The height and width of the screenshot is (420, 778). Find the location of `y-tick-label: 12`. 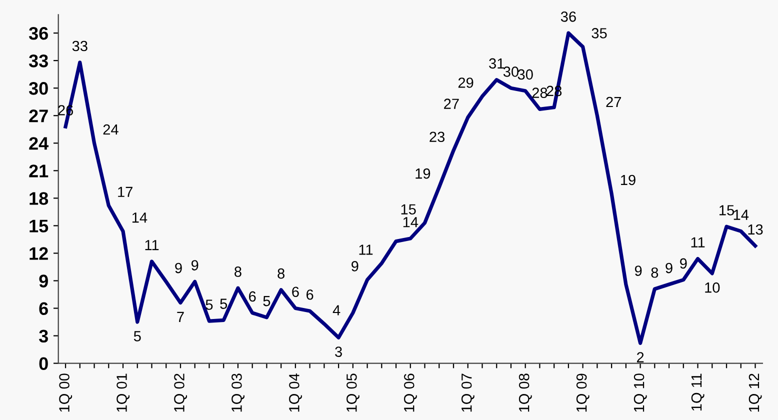

y-tick-label: 12 is located at coordinates (39, 253).